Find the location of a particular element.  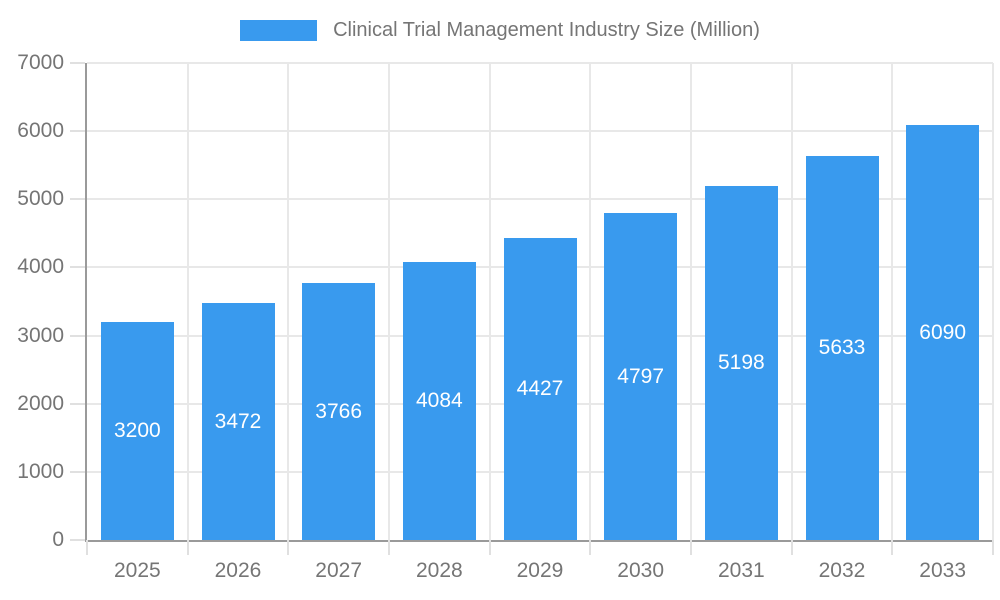

bar-value-label: 5633 is located at coordinates (842, 348).